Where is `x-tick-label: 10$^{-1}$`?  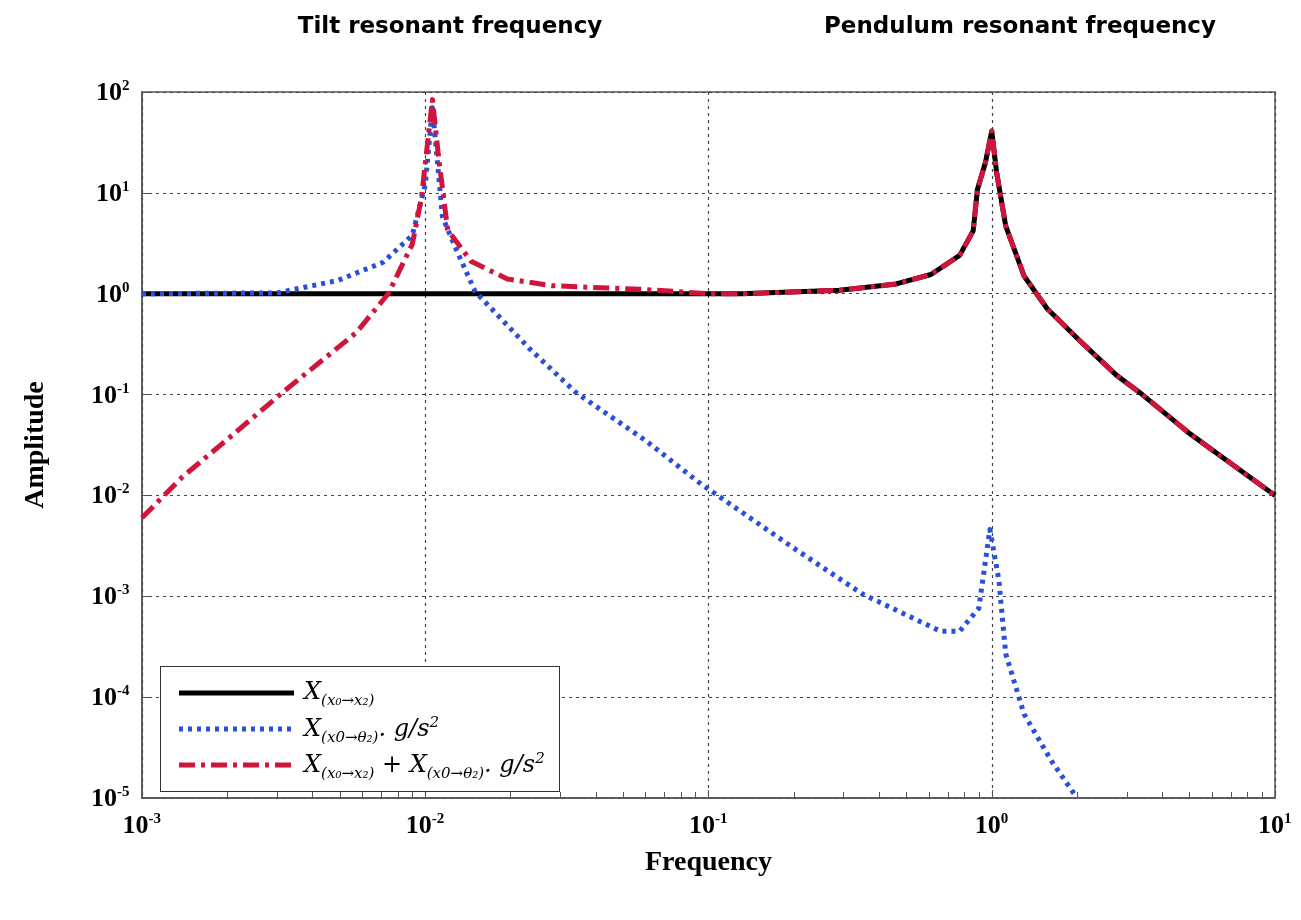 x-tick-label: 10$^{-1}$ is located at coordinates (708, 824).